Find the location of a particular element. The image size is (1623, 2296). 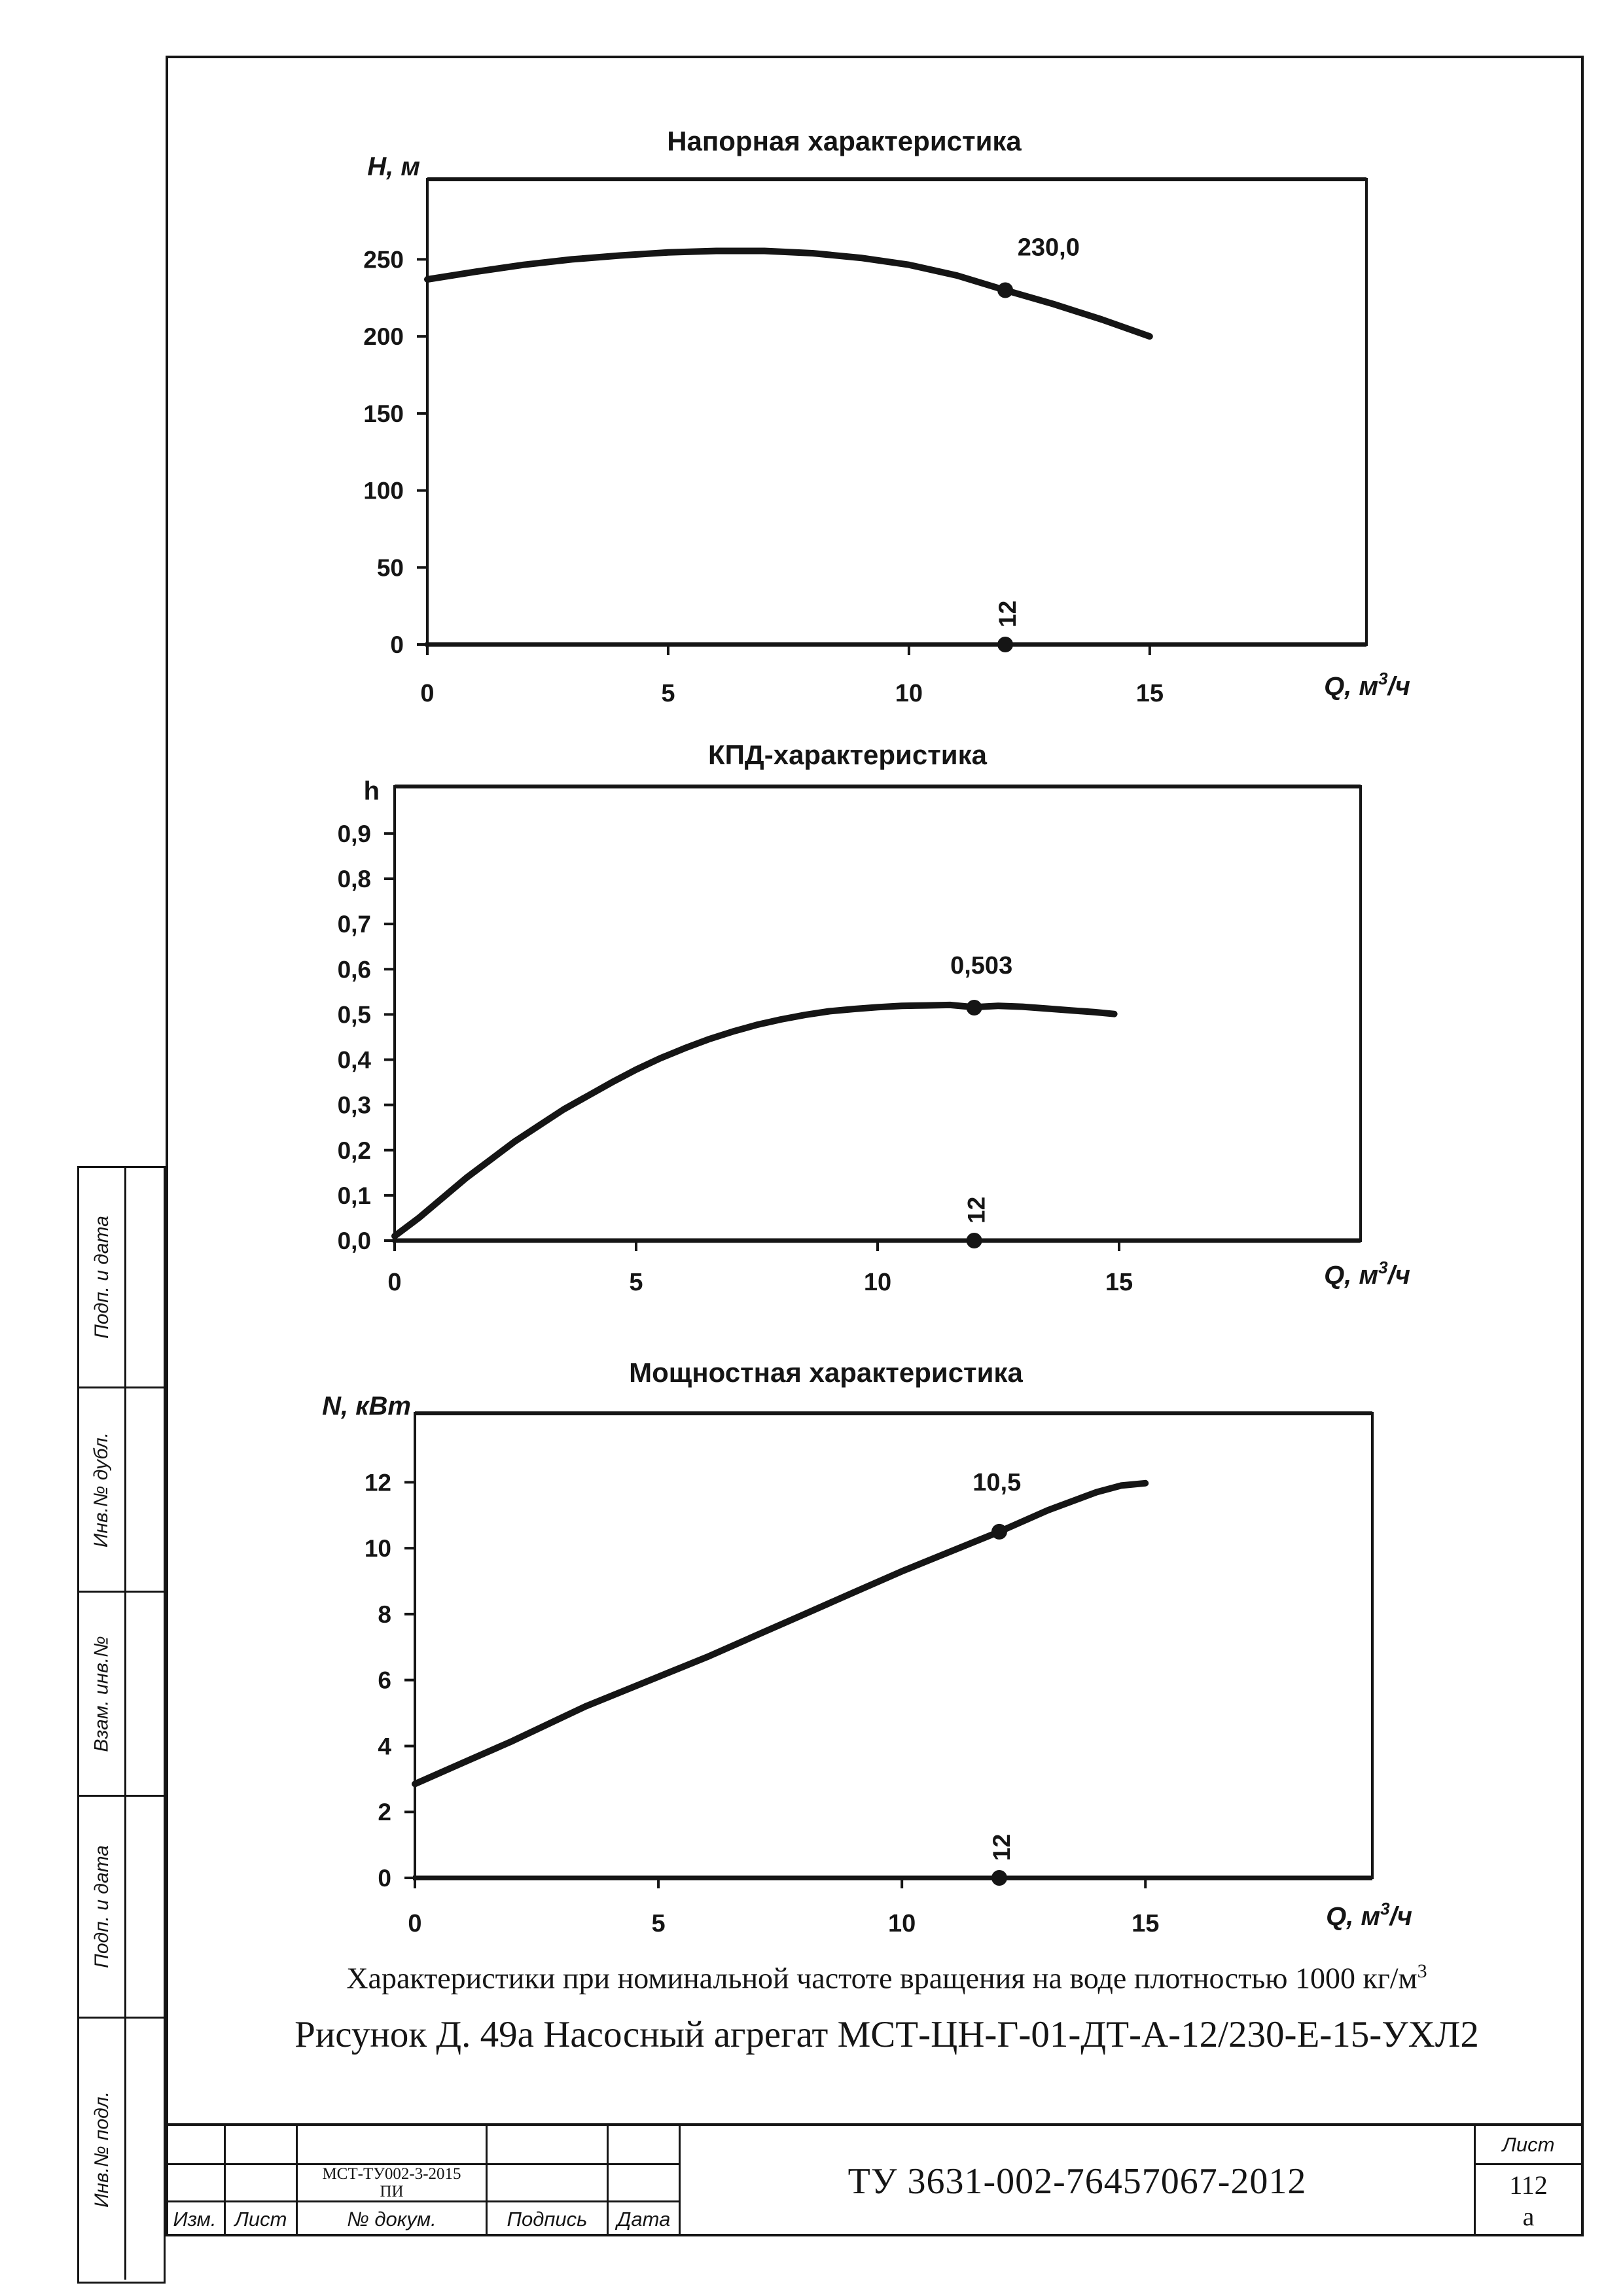

sheet-number-cell: 112 а is located at coordinates (1529, 2200).